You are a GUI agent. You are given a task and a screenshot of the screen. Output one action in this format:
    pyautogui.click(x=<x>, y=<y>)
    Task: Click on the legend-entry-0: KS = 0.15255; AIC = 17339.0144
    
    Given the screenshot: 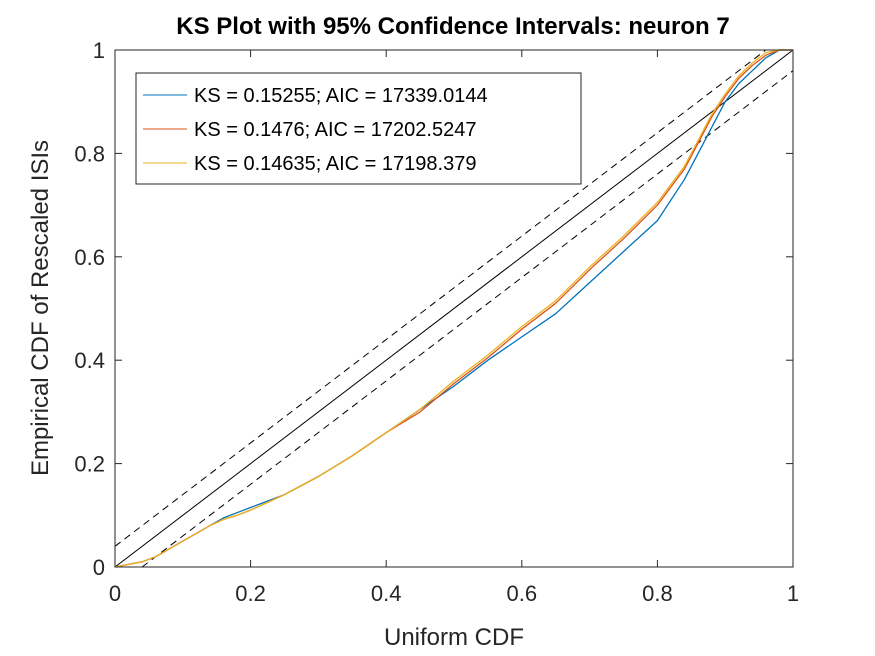 What is the action you would take?
    pyautogui.click(x=341, y=96)
    